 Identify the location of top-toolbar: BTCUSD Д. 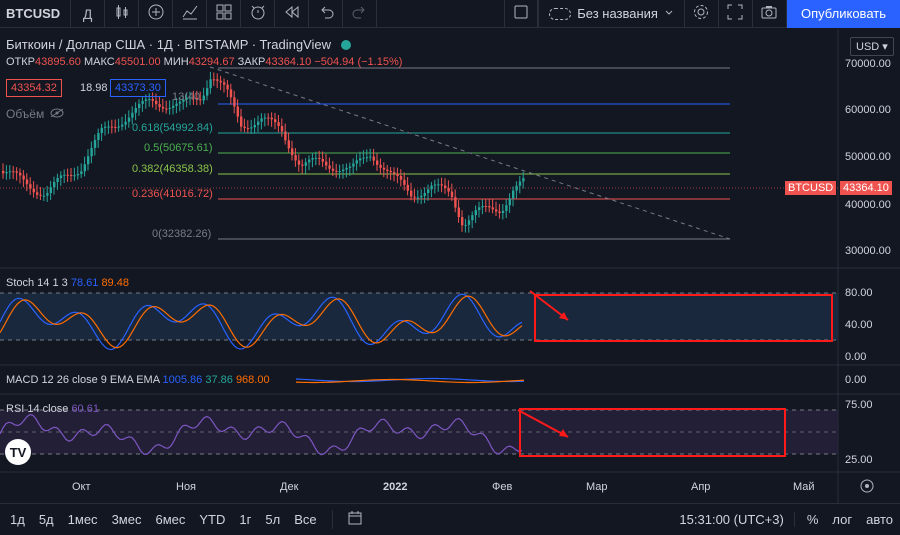
(450, 14).